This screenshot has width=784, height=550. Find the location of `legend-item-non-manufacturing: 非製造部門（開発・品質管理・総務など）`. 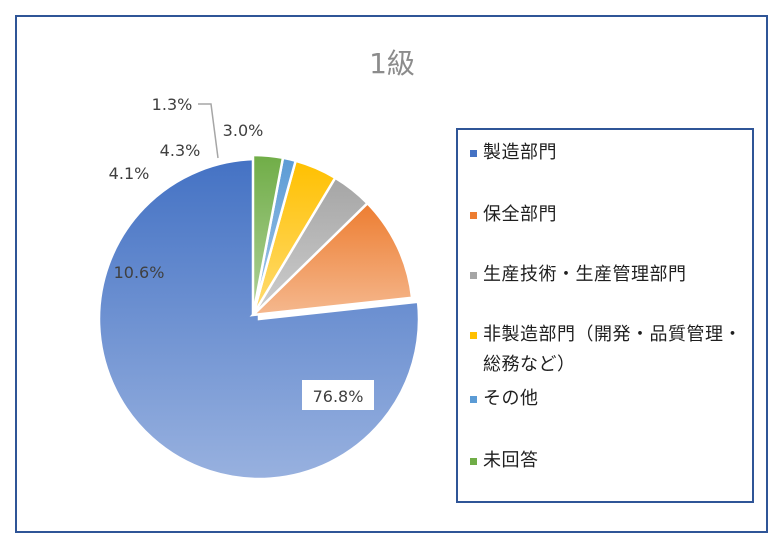

legend-item-non-manufacturing: 非製造部門（開発・品質管理・総務など） is located at coordinates (611, 350).